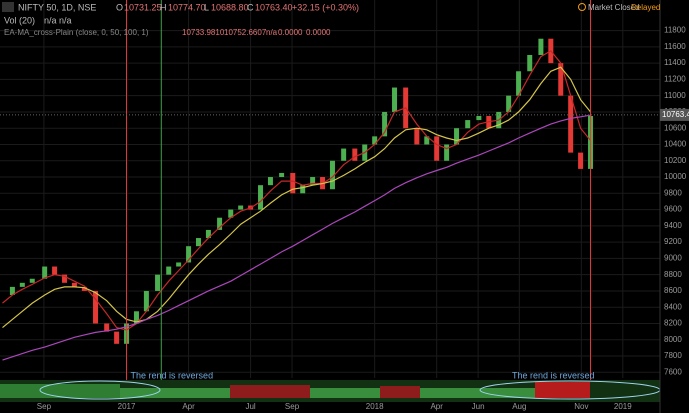 The width and height of the screenshot is (689, 413). I want to click on y-tick-label: 11000, so click(675, 95).